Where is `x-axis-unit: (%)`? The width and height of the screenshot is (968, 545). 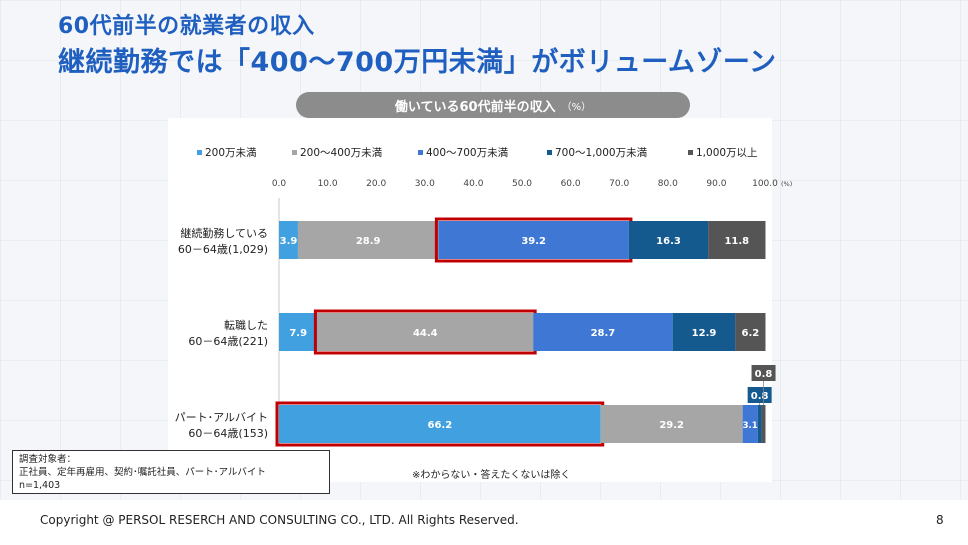 x-axis-unit: (%) is located at coordinates (786, 184).